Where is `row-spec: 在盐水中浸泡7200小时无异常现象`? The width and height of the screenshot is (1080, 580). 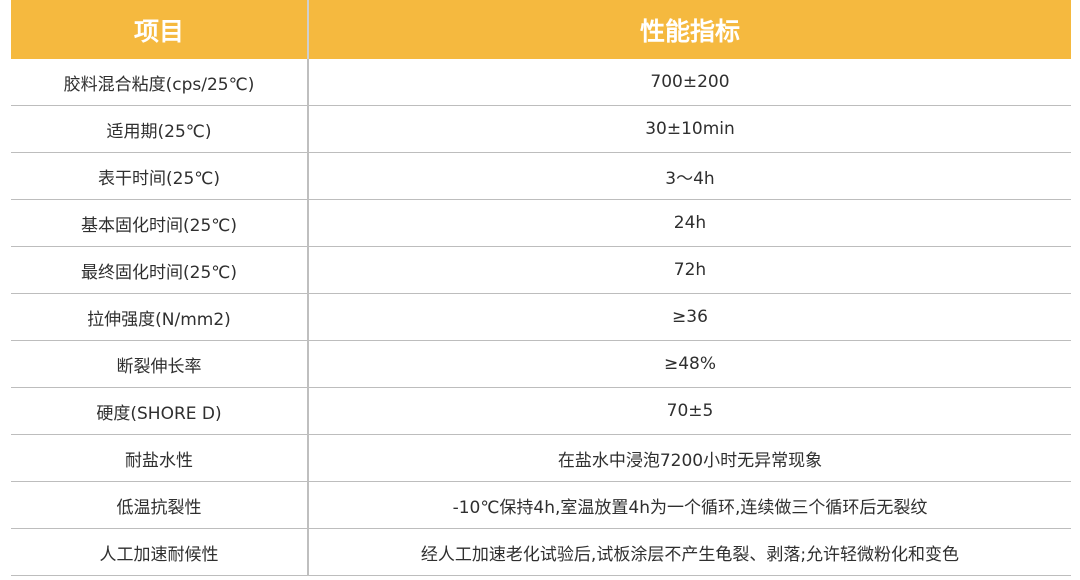
row-spec: 在盐水中浸泡7200小时无异常现象 is located at coordinates (689, 458).